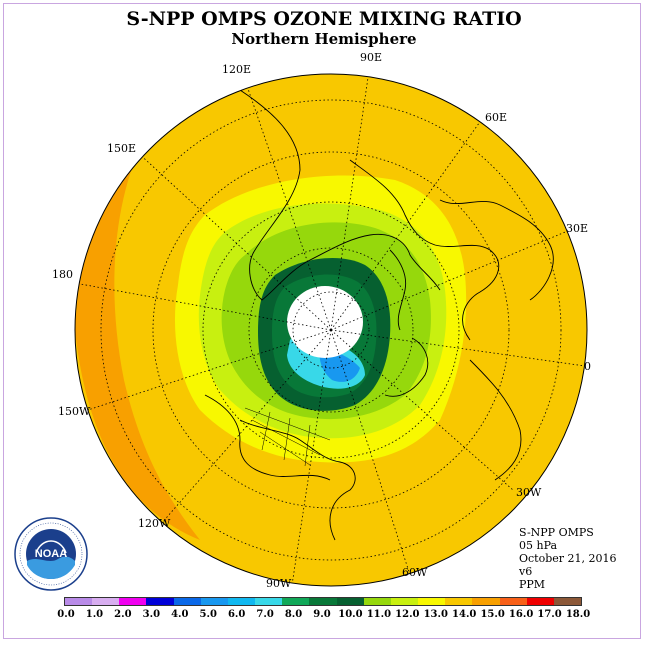 The height and width of the screenshot is (648, 648). What do you see at coordinates (532, 584) in the screenshot?
I see `info-units: PPM` at bounding box center [532, 584].